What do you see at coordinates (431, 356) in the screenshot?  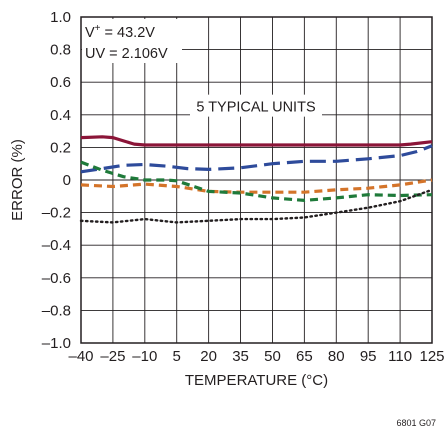 I see `x-tick-label: 125` at bounding box center [431, 356].